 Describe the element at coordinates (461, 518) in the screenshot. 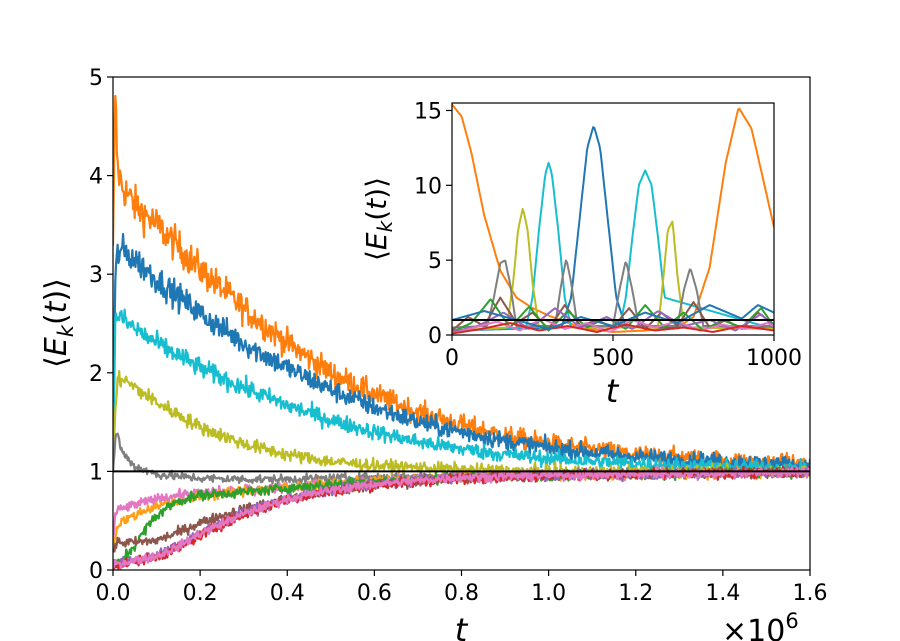

I see `main-series-line-k12` at that location.